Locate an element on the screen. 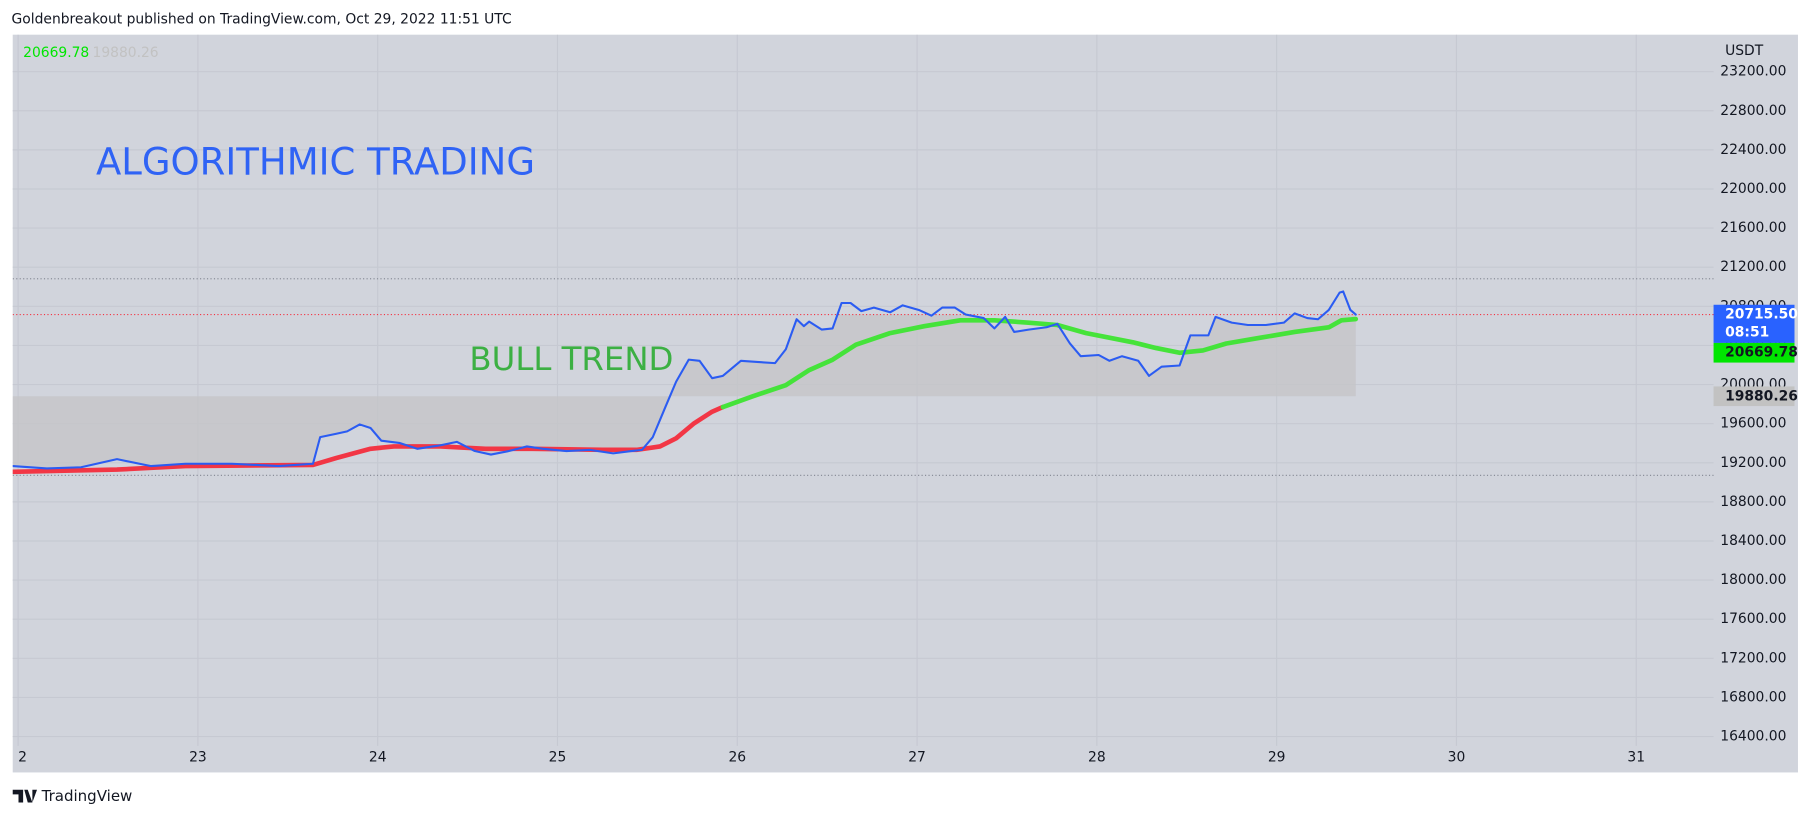 The height and width of the screenshot is (818, 1813). y-tick-label: 22000.00 is located at coordinates (1753, 189).